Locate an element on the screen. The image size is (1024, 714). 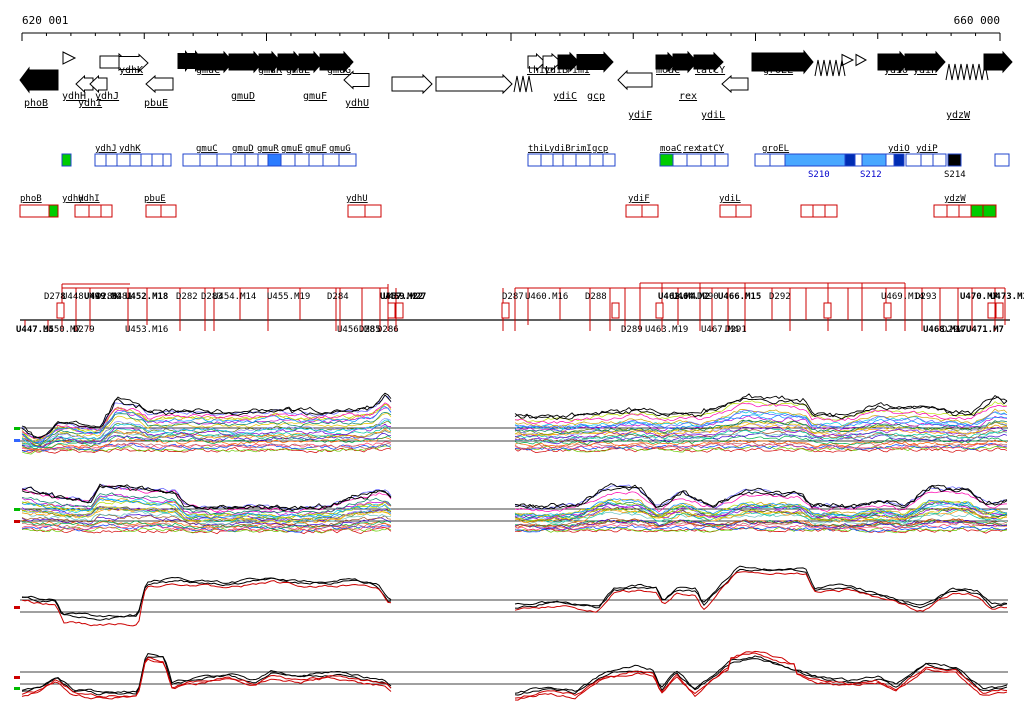
segment-label-U452.M18: U452.M18 is located at coordinates (146, 297).